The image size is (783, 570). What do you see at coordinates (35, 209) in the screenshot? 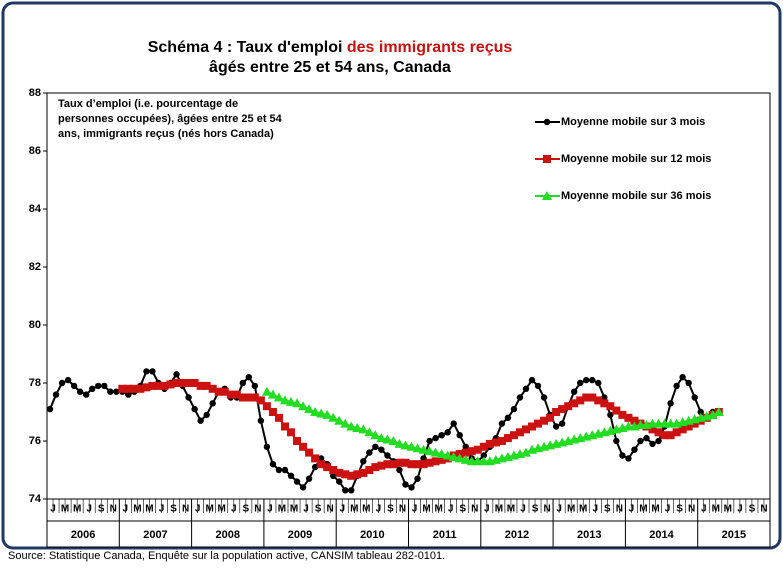
I see `y-tick-label: 84` at bounding box center [35, 209].